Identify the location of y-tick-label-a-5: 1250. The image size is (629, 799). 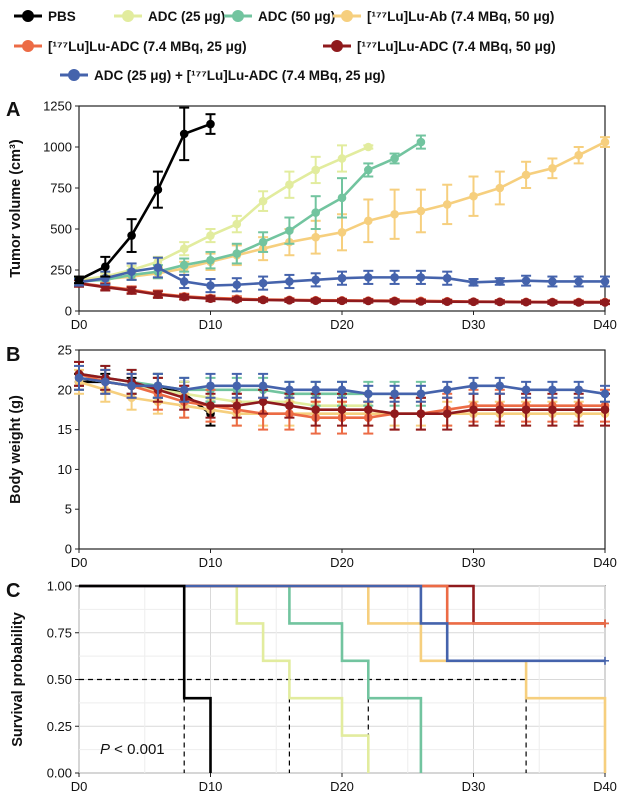
(57, 106).